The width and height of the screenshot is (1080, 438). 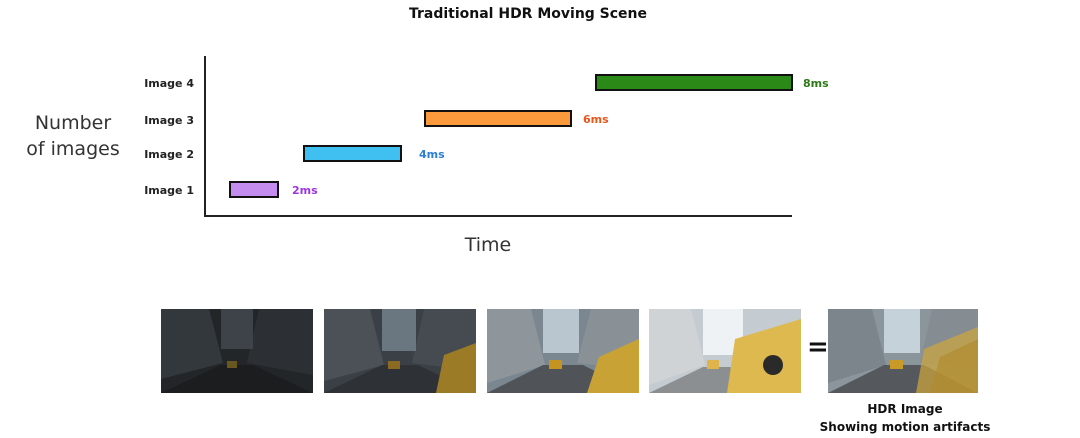 What do you see at coordinates (73, 123) in the screenshot?
I see `y-axis-label-line1: Number` at bounding box center [73, 123].